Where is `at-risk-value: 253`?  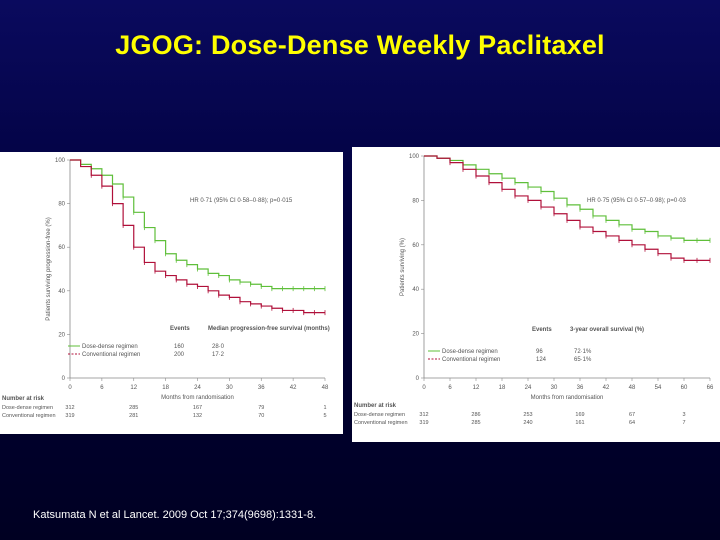
at-risk-value: 253 is located at coordinates (527, 415).